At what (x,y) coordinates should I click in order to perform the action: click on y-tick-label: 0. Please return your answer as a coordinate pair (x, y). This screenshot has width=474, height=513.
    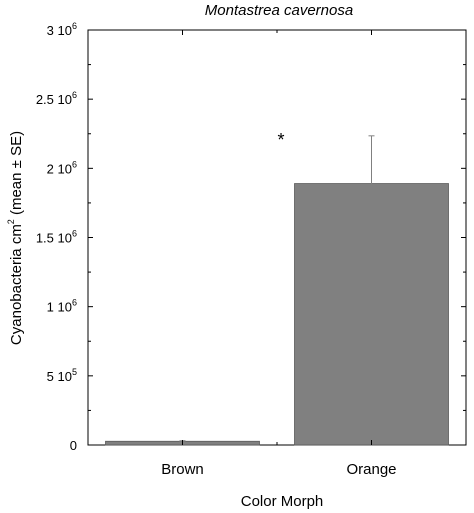
    Looking at the image, I should click on (73, 445).